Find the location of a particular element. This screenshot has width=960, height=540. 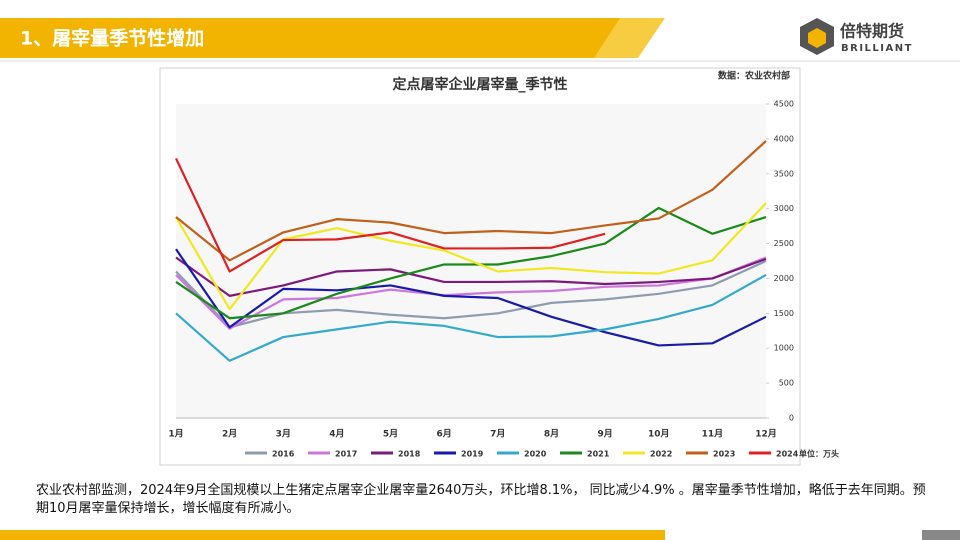

legend-label: 2019 is located at coordinates (472, 454).